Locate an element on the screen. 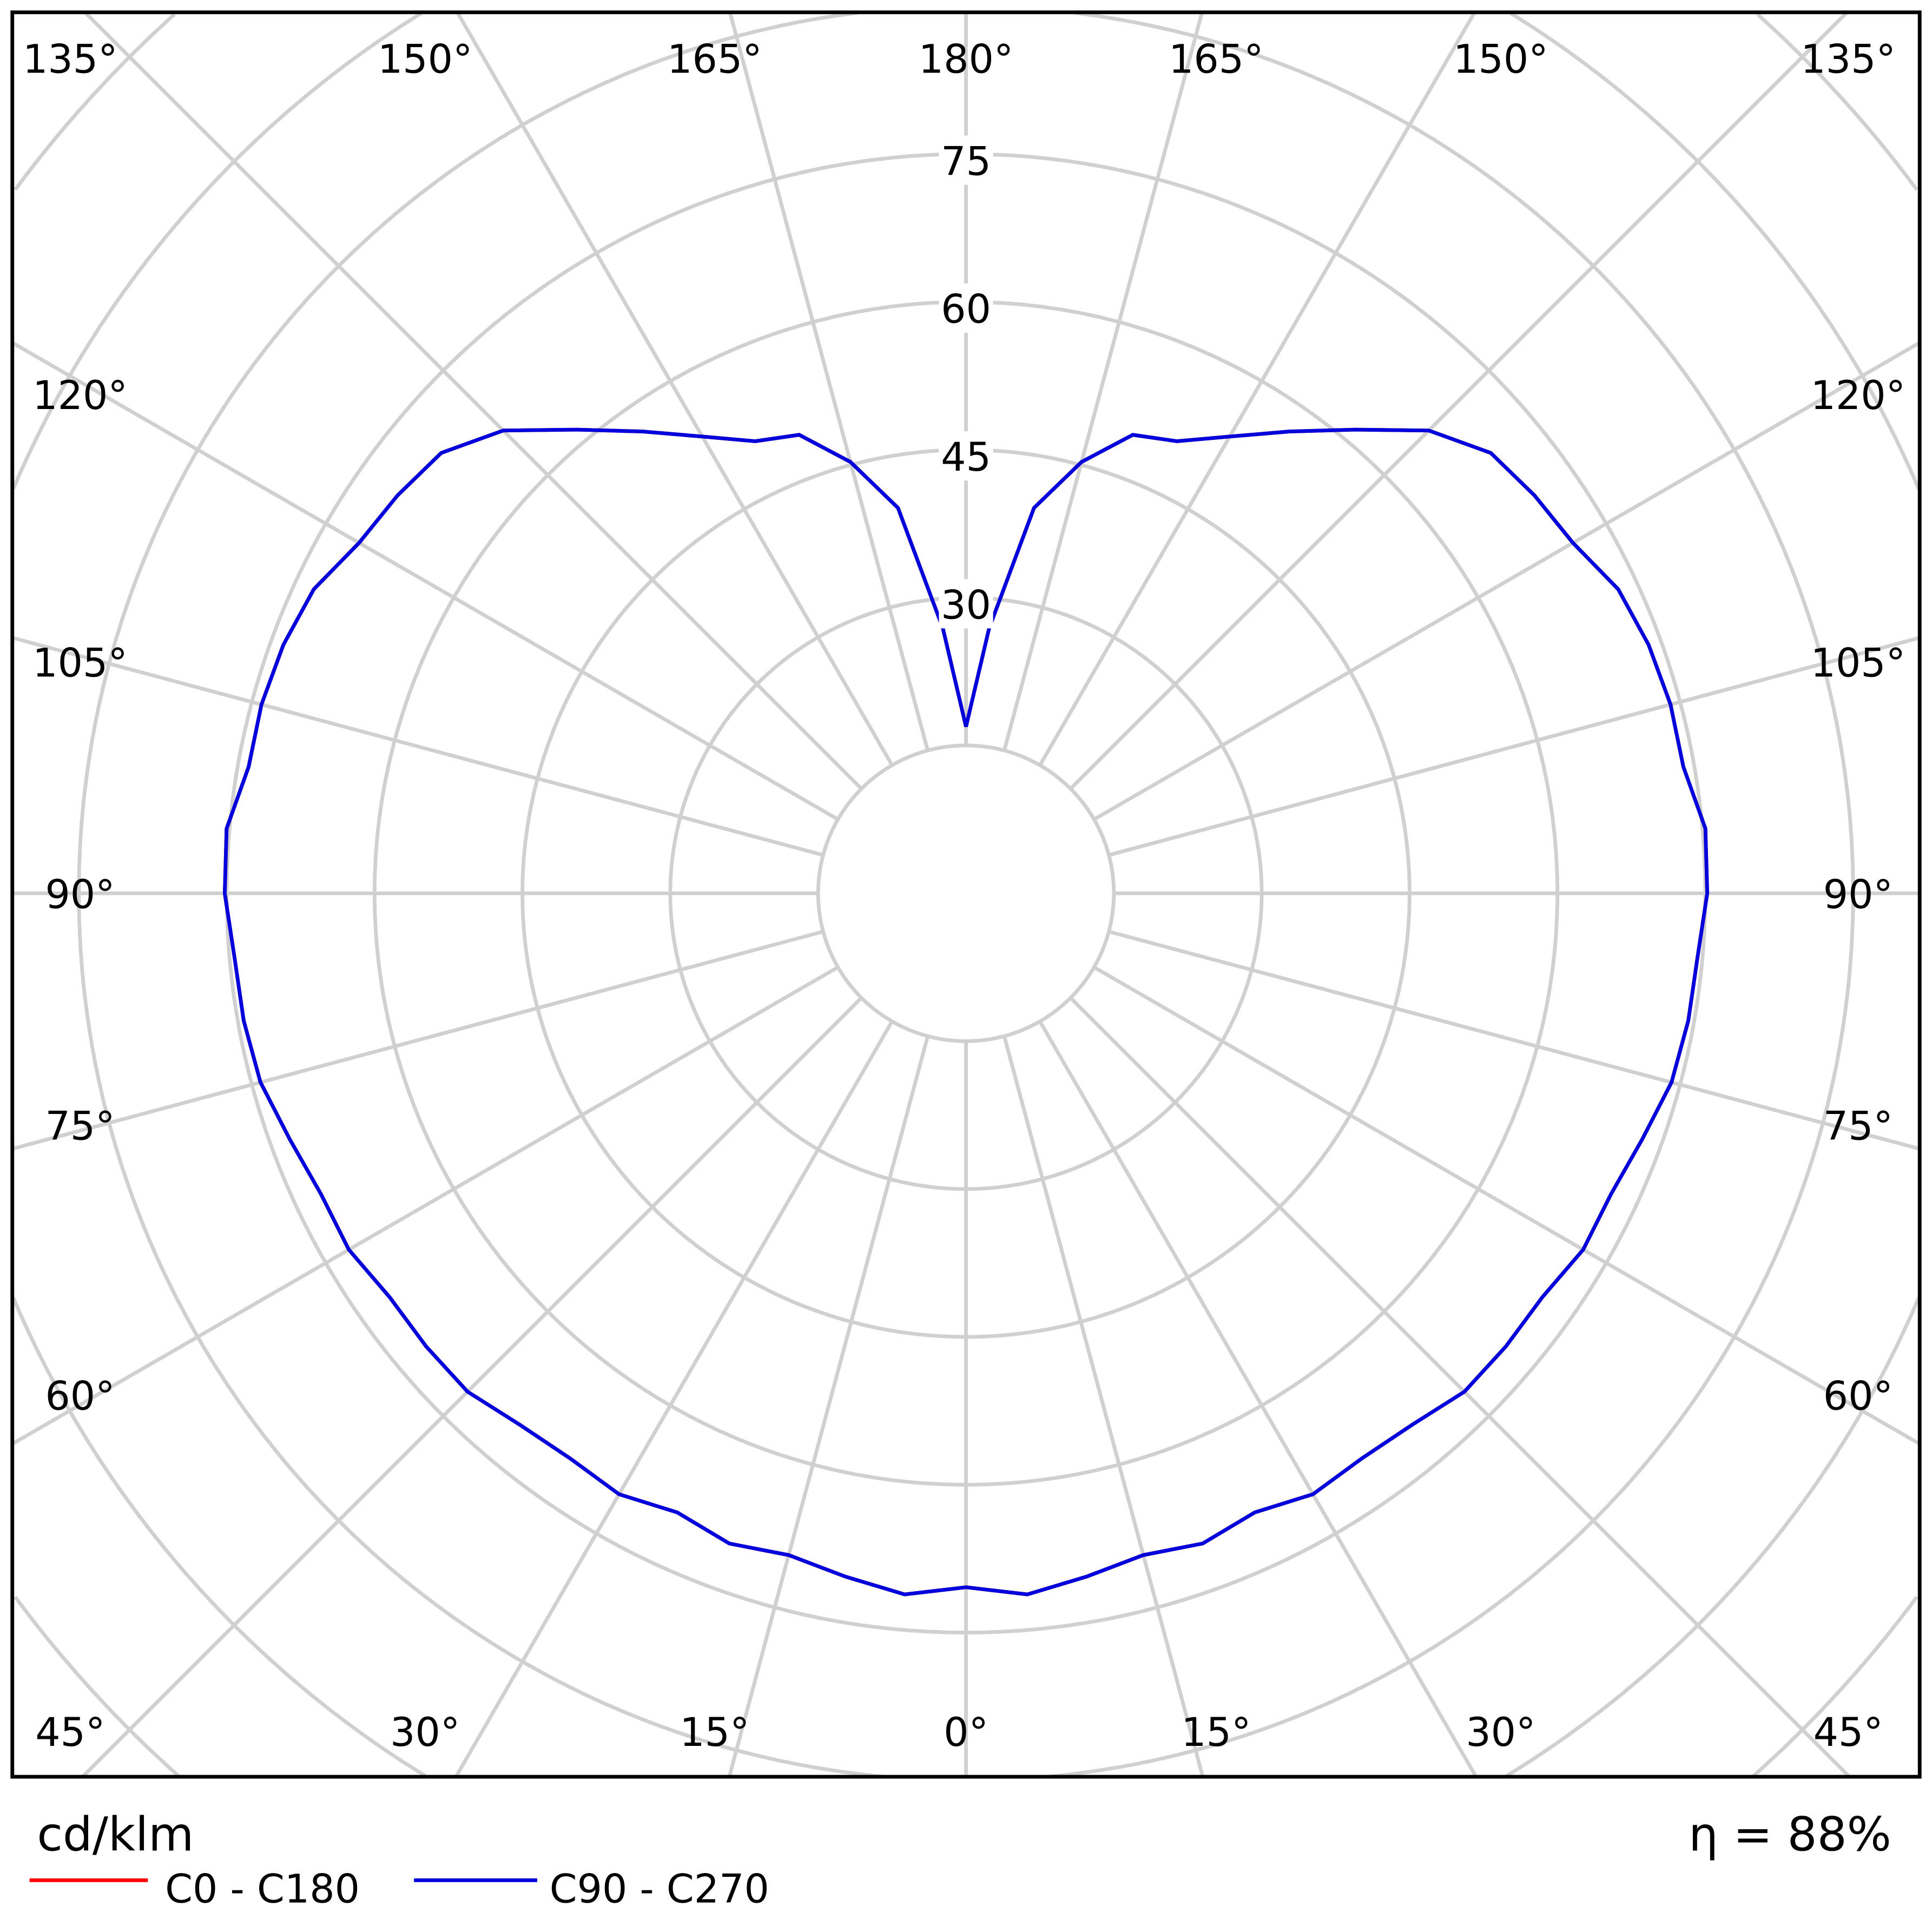  radial-tick-label: 60 is located at coordinates (966, 310).